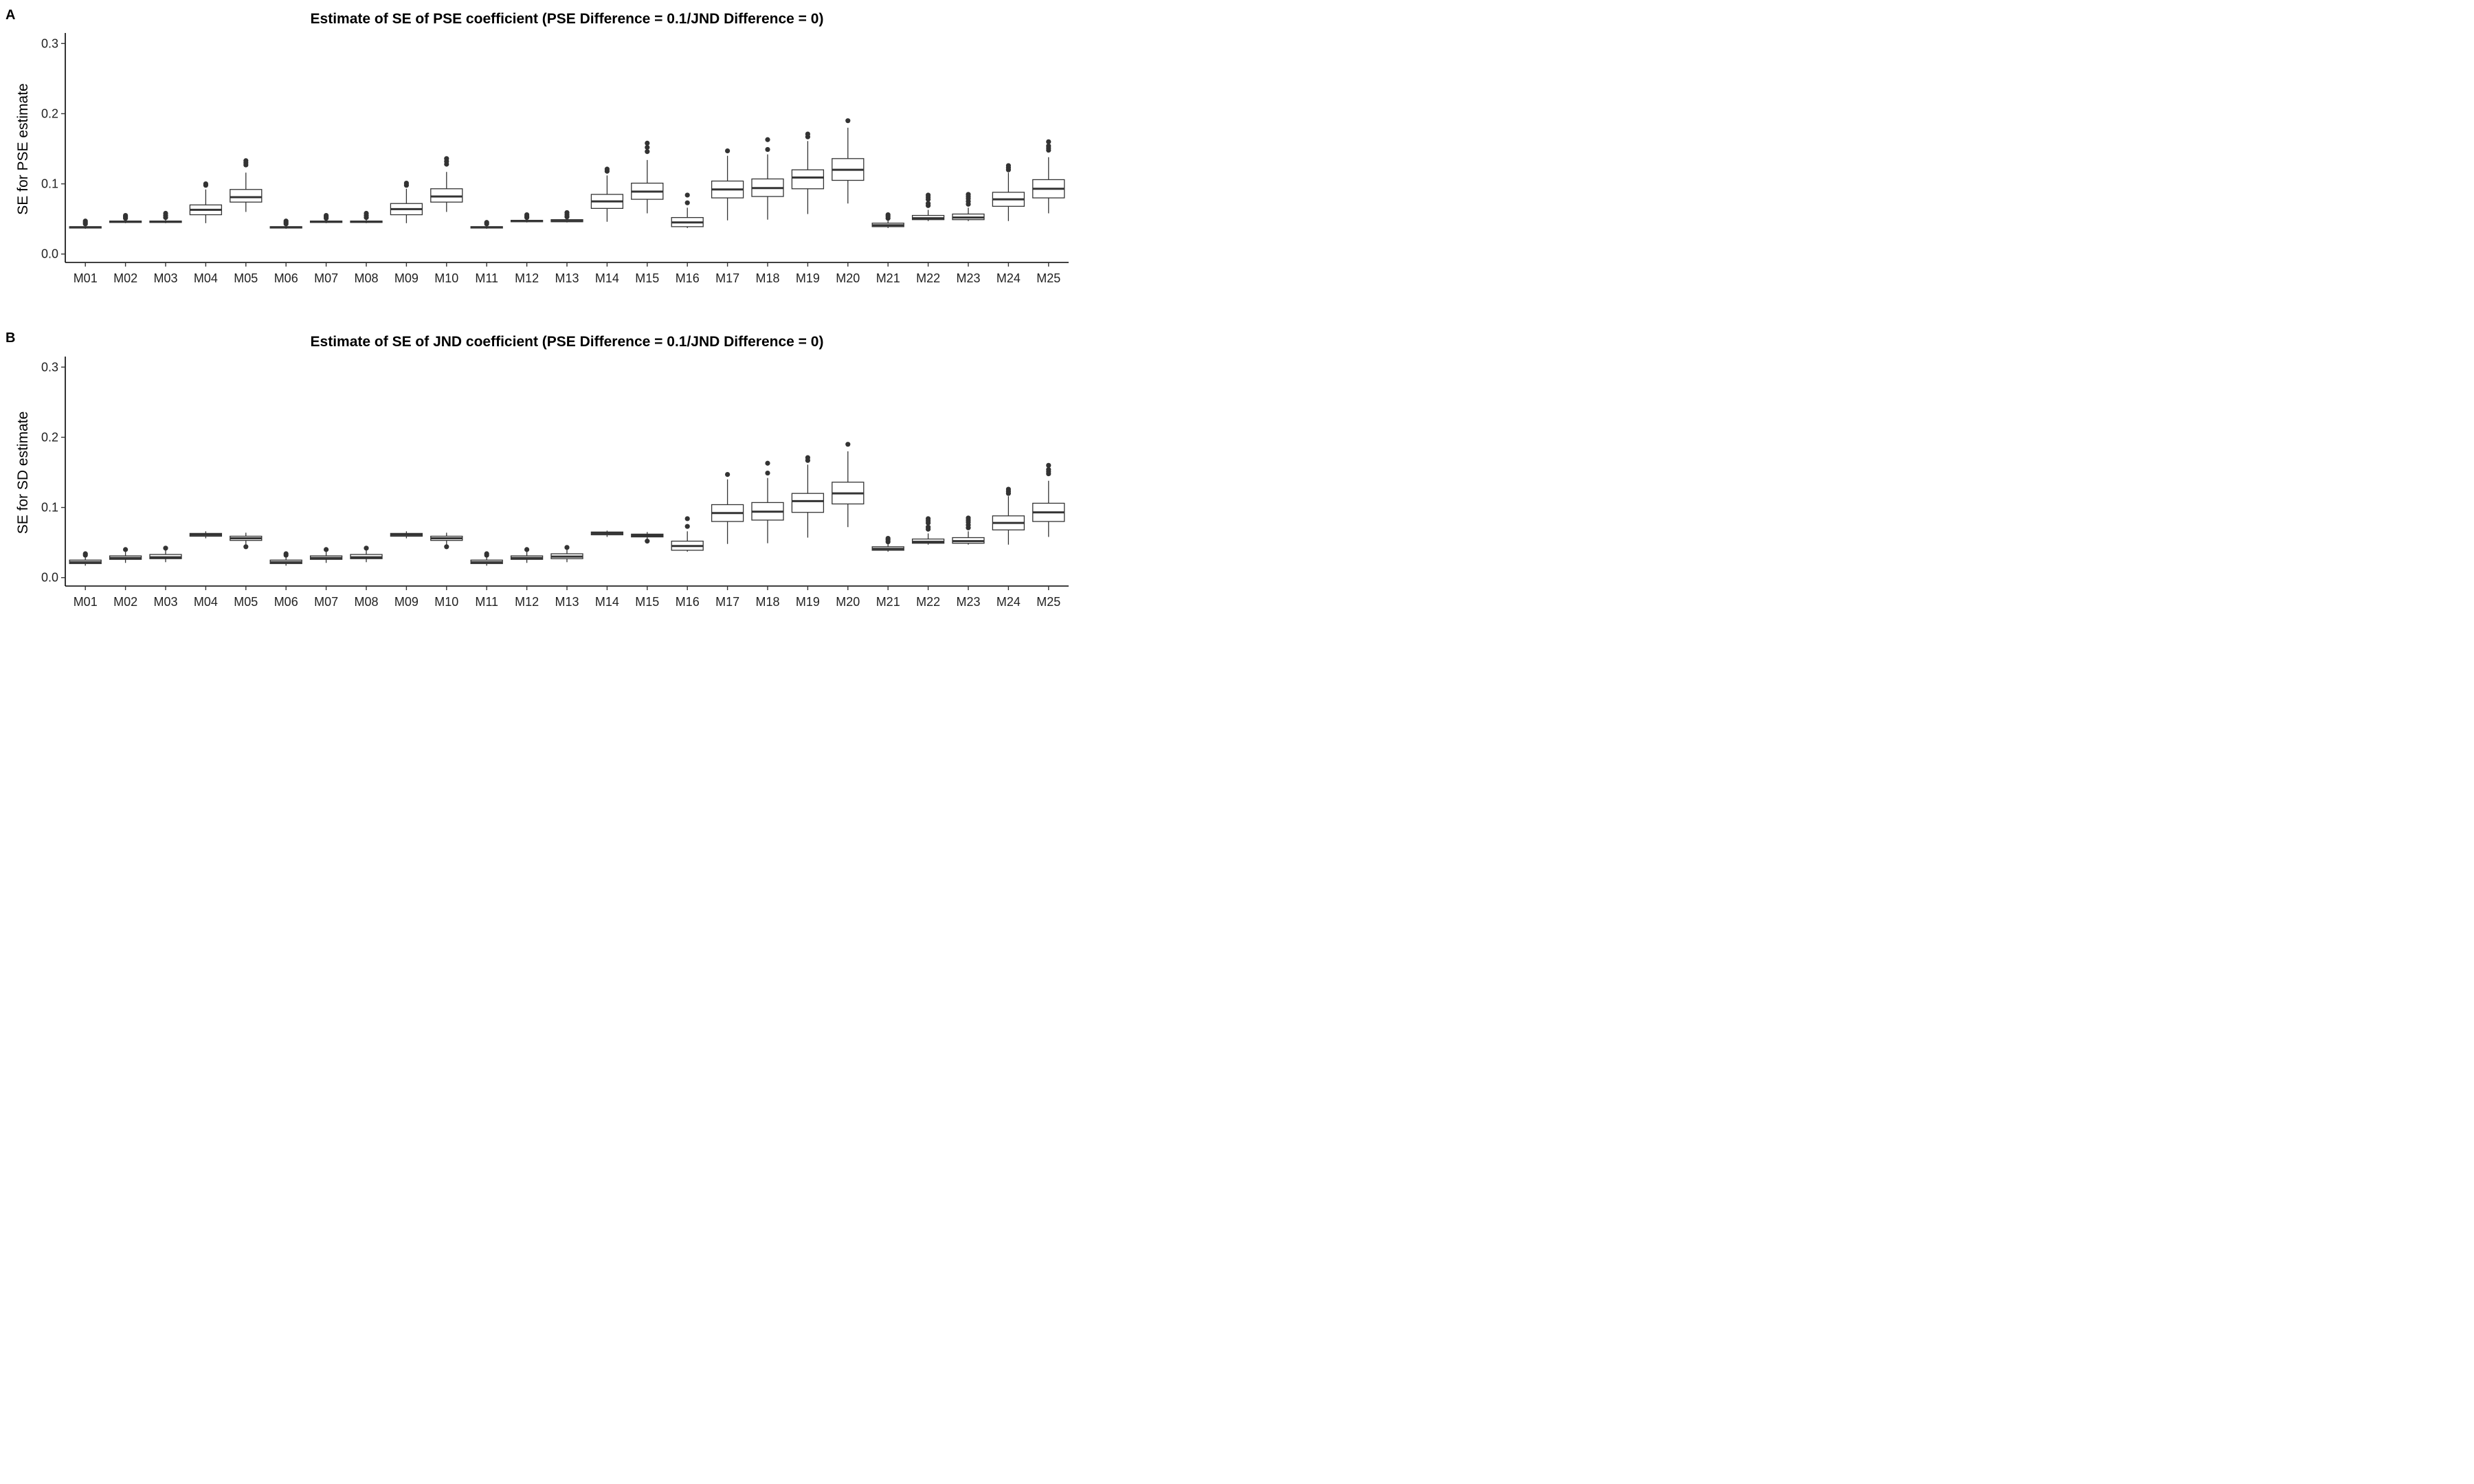 The width and height of the screenshot is (2474, 1484). What do you see at coordinates (406, 535) in the screenshot?
I see `box-m09` at bounding box center [406, 535].